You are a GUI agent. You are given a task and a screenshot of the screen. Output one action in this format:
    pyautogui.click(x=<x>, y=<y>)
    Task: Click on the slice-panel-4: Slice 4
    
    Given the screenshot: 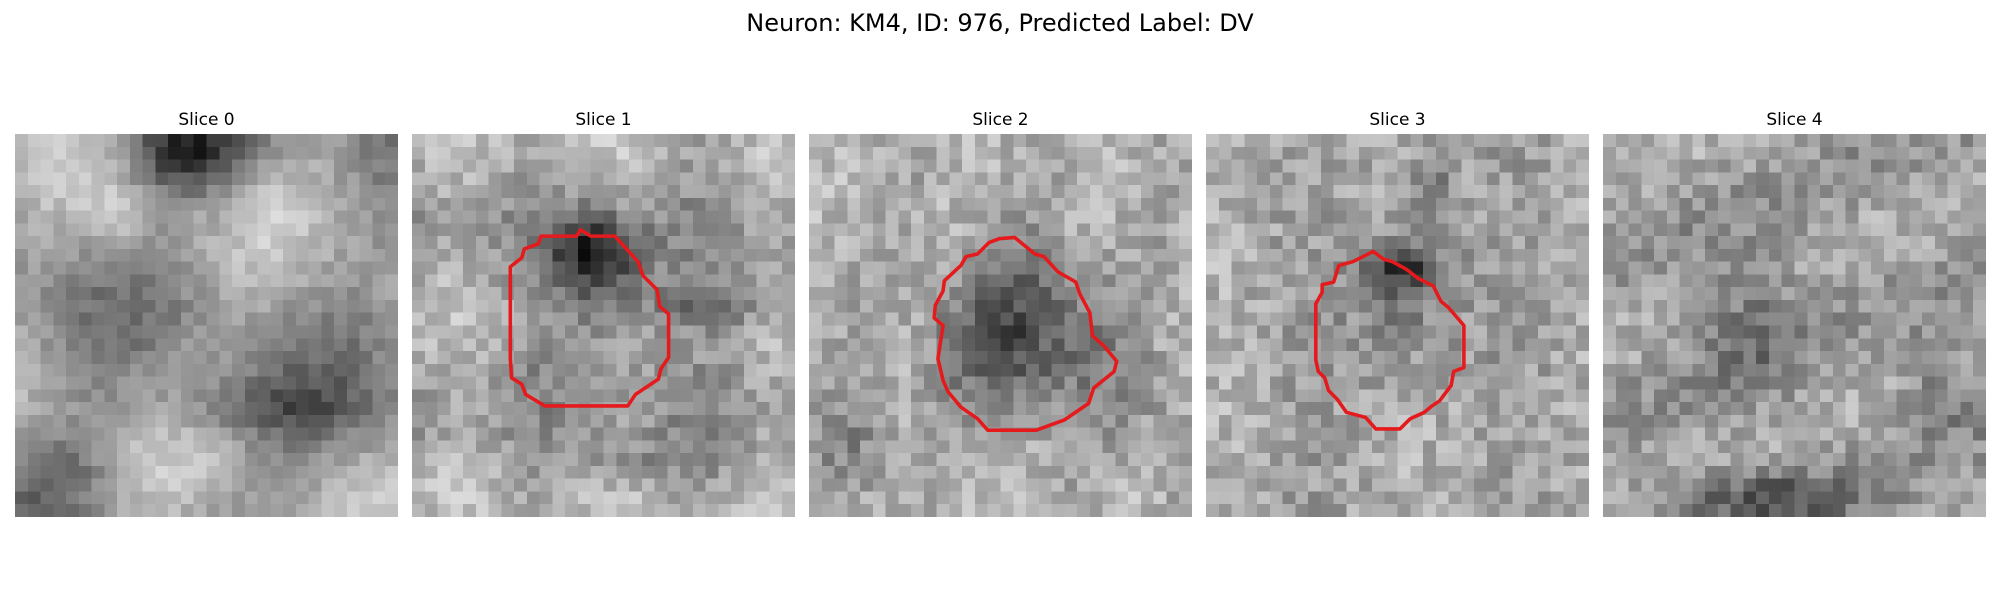 What is the action you would take?
    pyautogui.click(x=1794, y=315)
    